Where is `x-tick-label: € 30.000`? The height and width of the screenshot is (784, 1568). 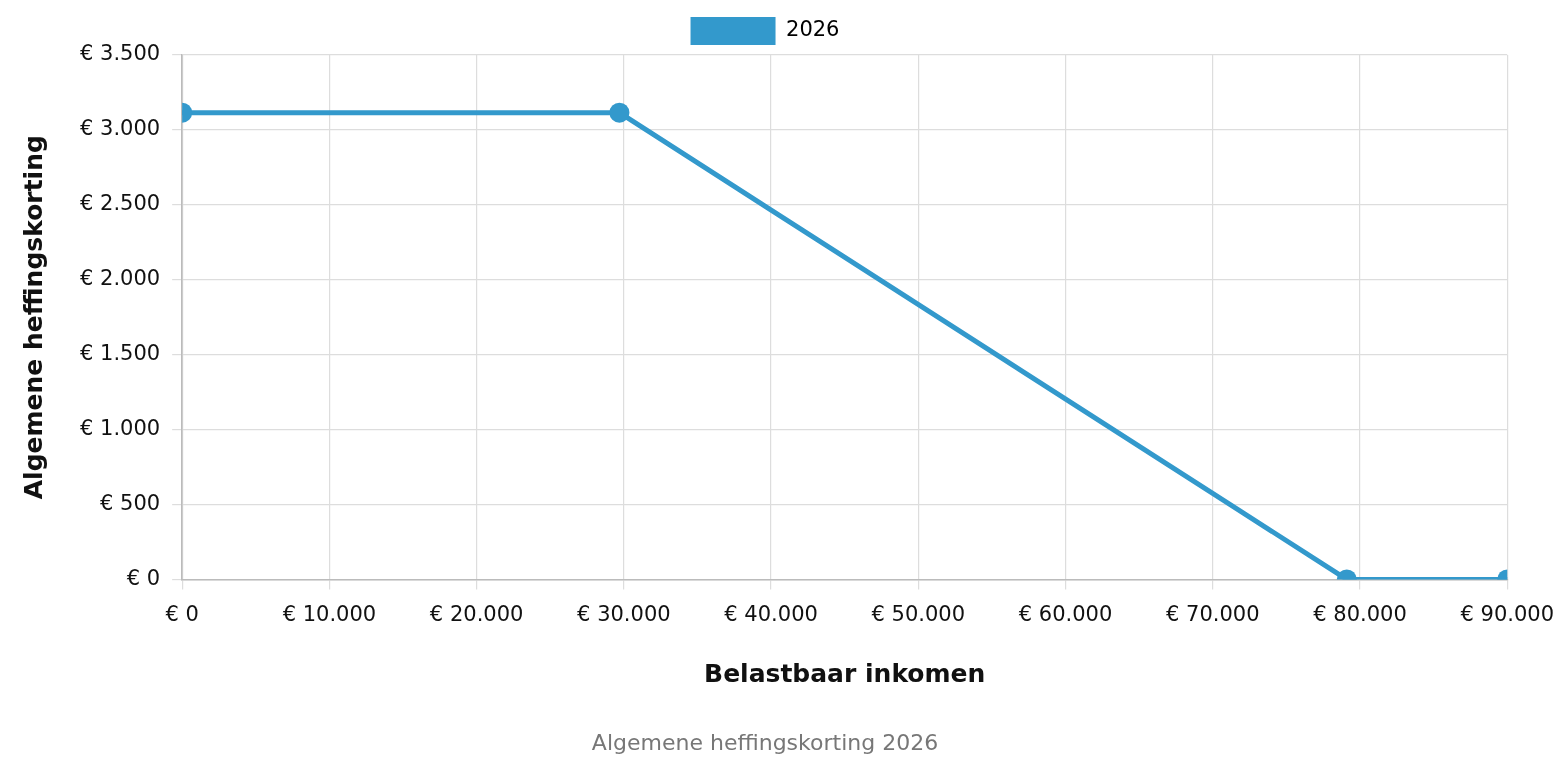 x-tick-label: € 30.000 is located at coordinates (624, 614).